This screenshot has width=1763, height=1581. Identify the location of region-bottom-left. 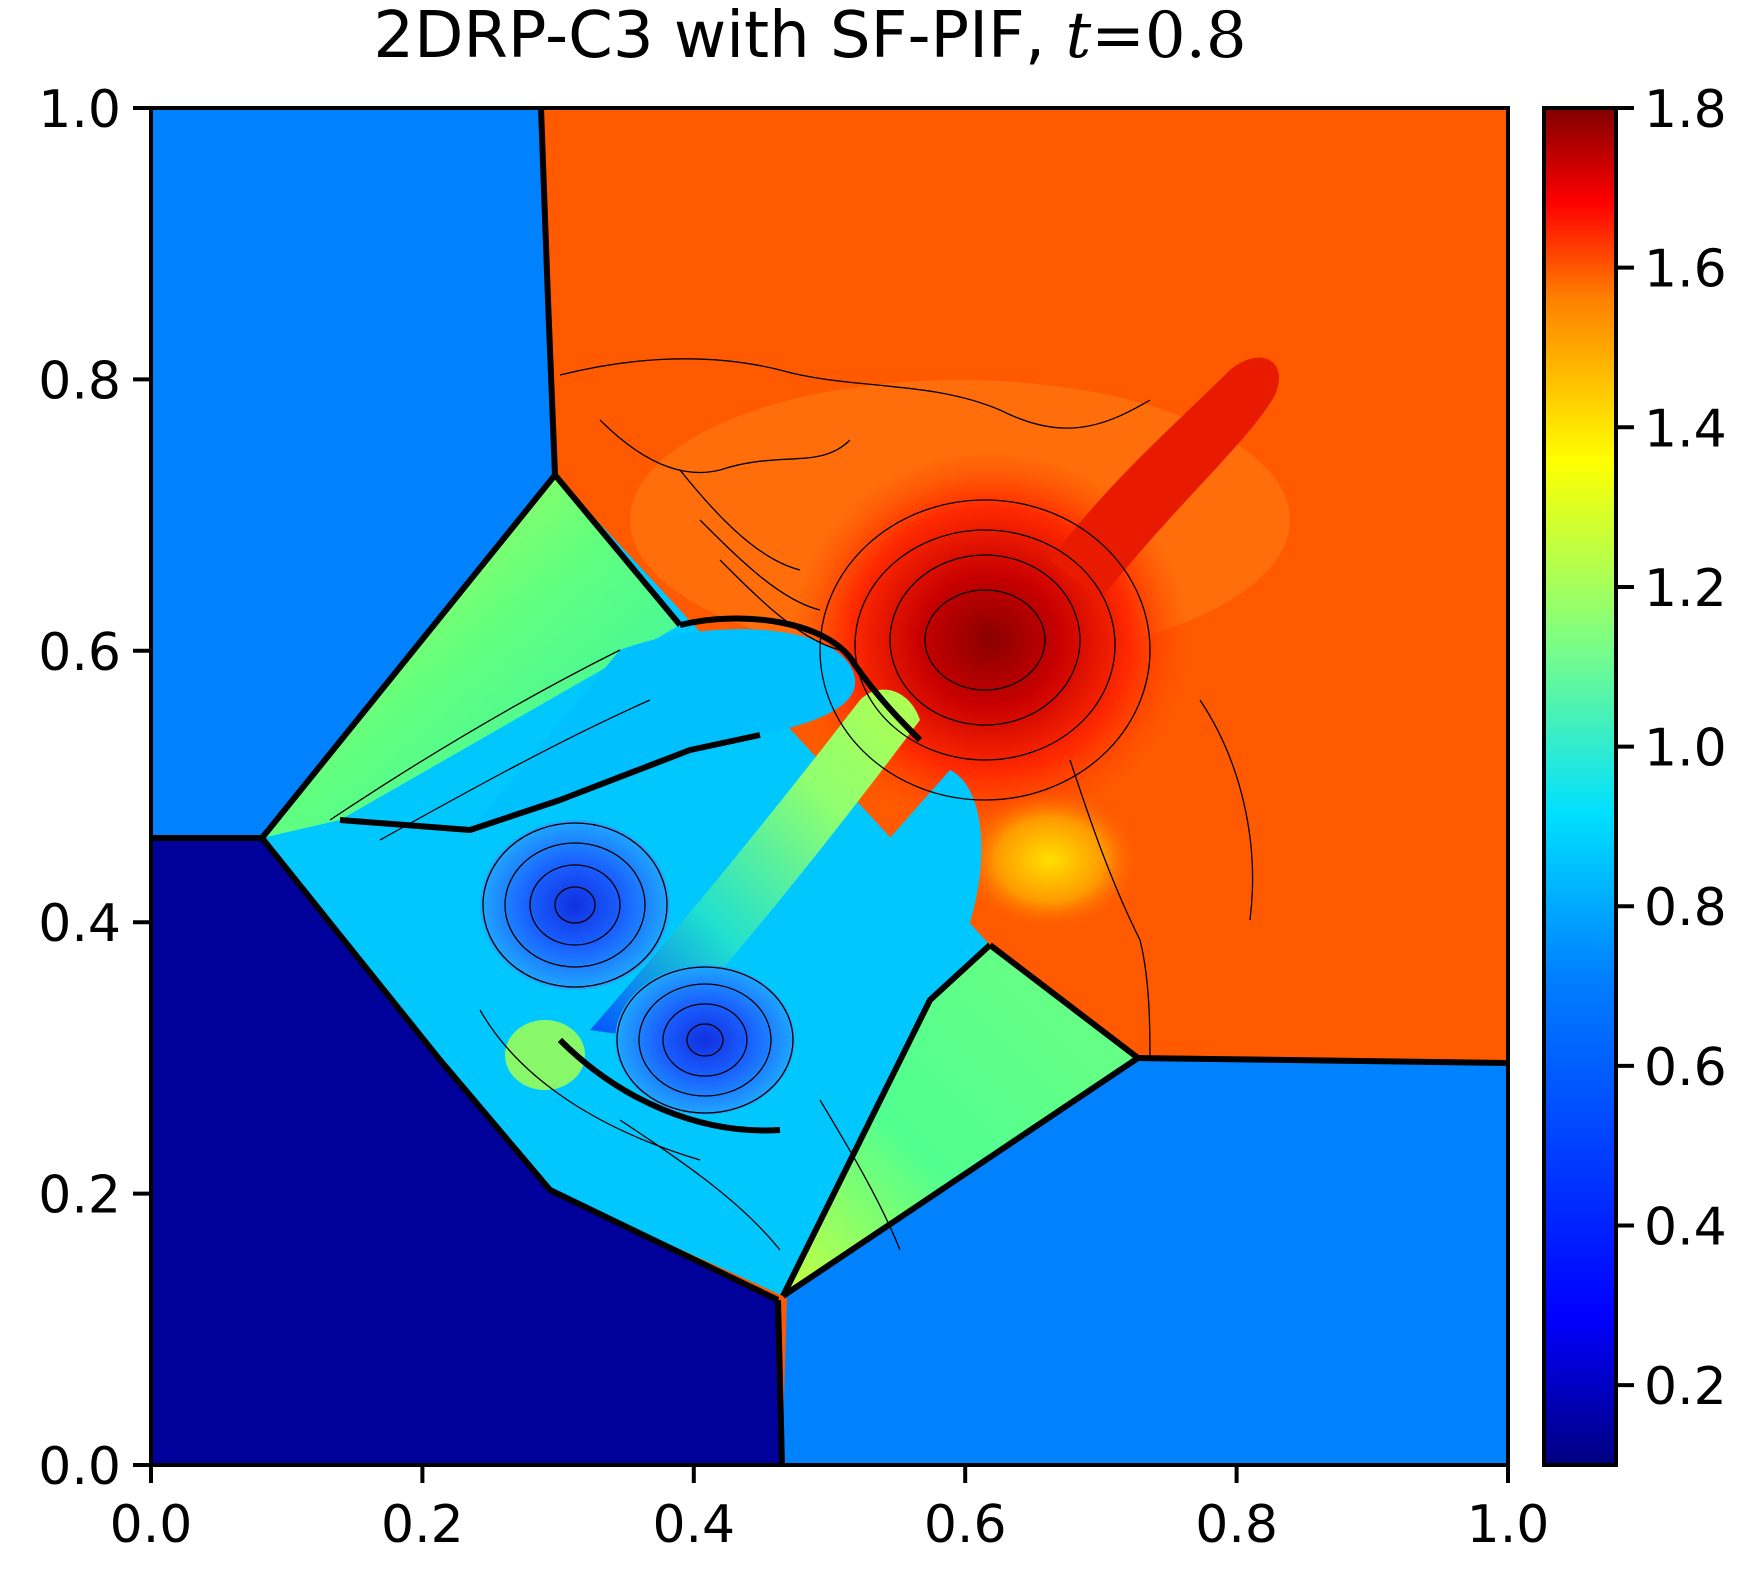
(466, 1151).